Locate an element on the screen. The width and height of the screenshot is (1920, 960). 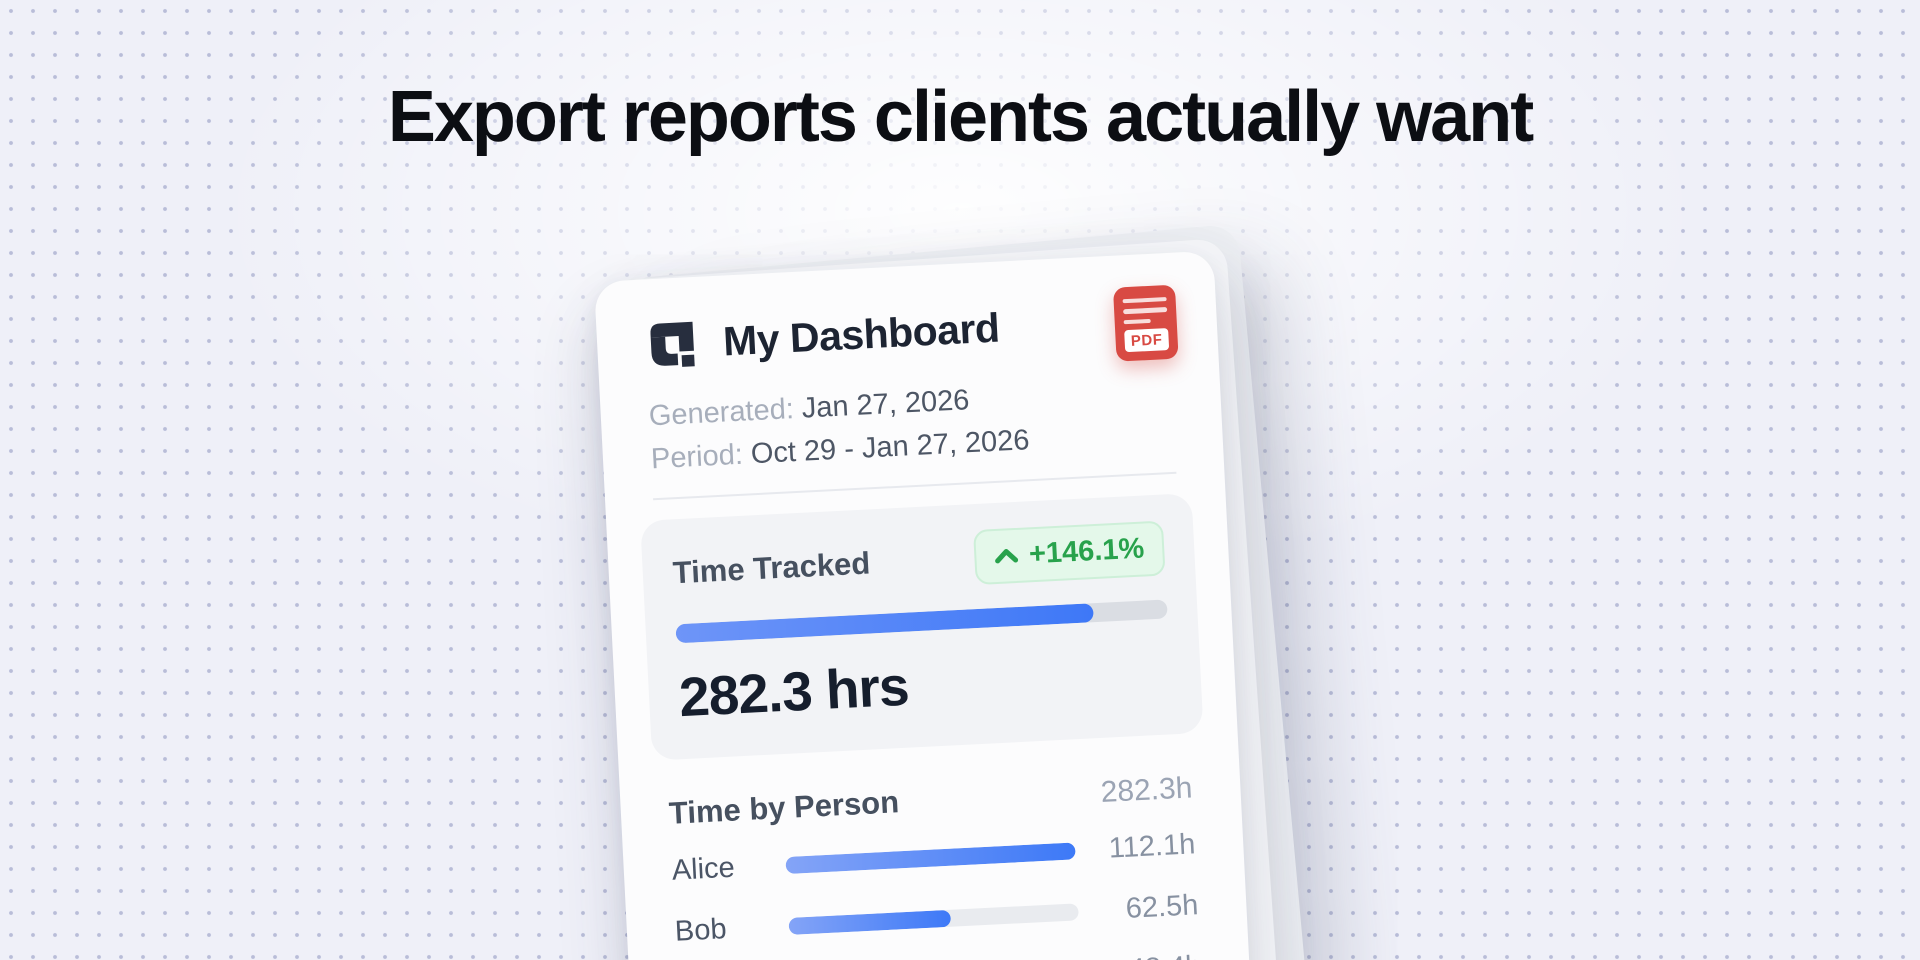
pdf-file-icon: PDF is located at coordinates (1145, 323).